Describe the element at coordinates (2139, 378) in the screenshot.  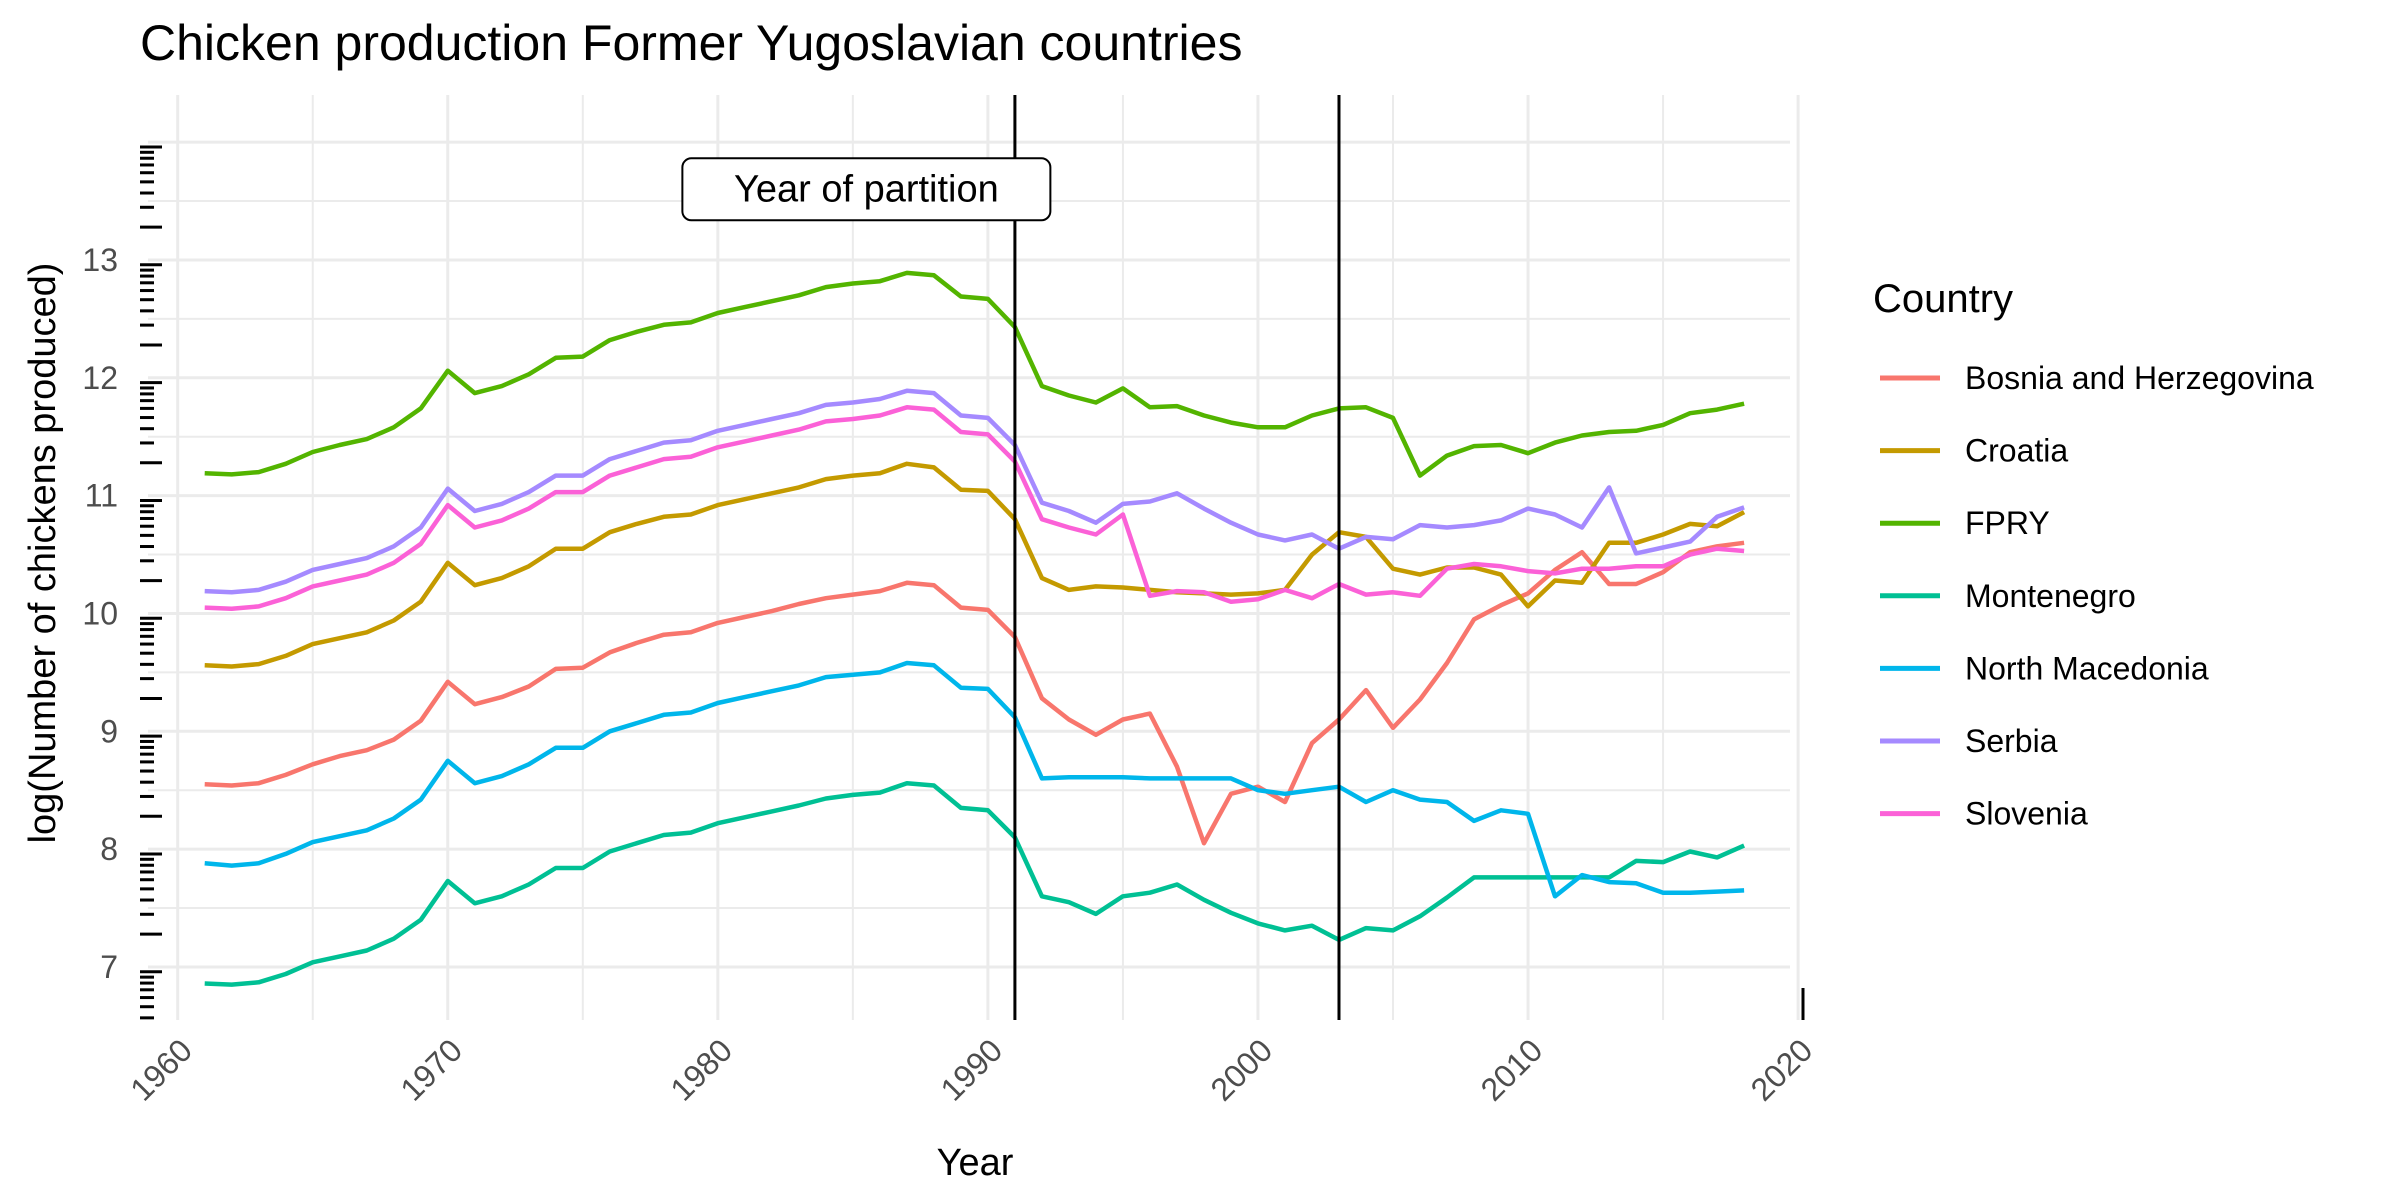
I see `legend-label: Bosnia and Herzegovina` at that location.